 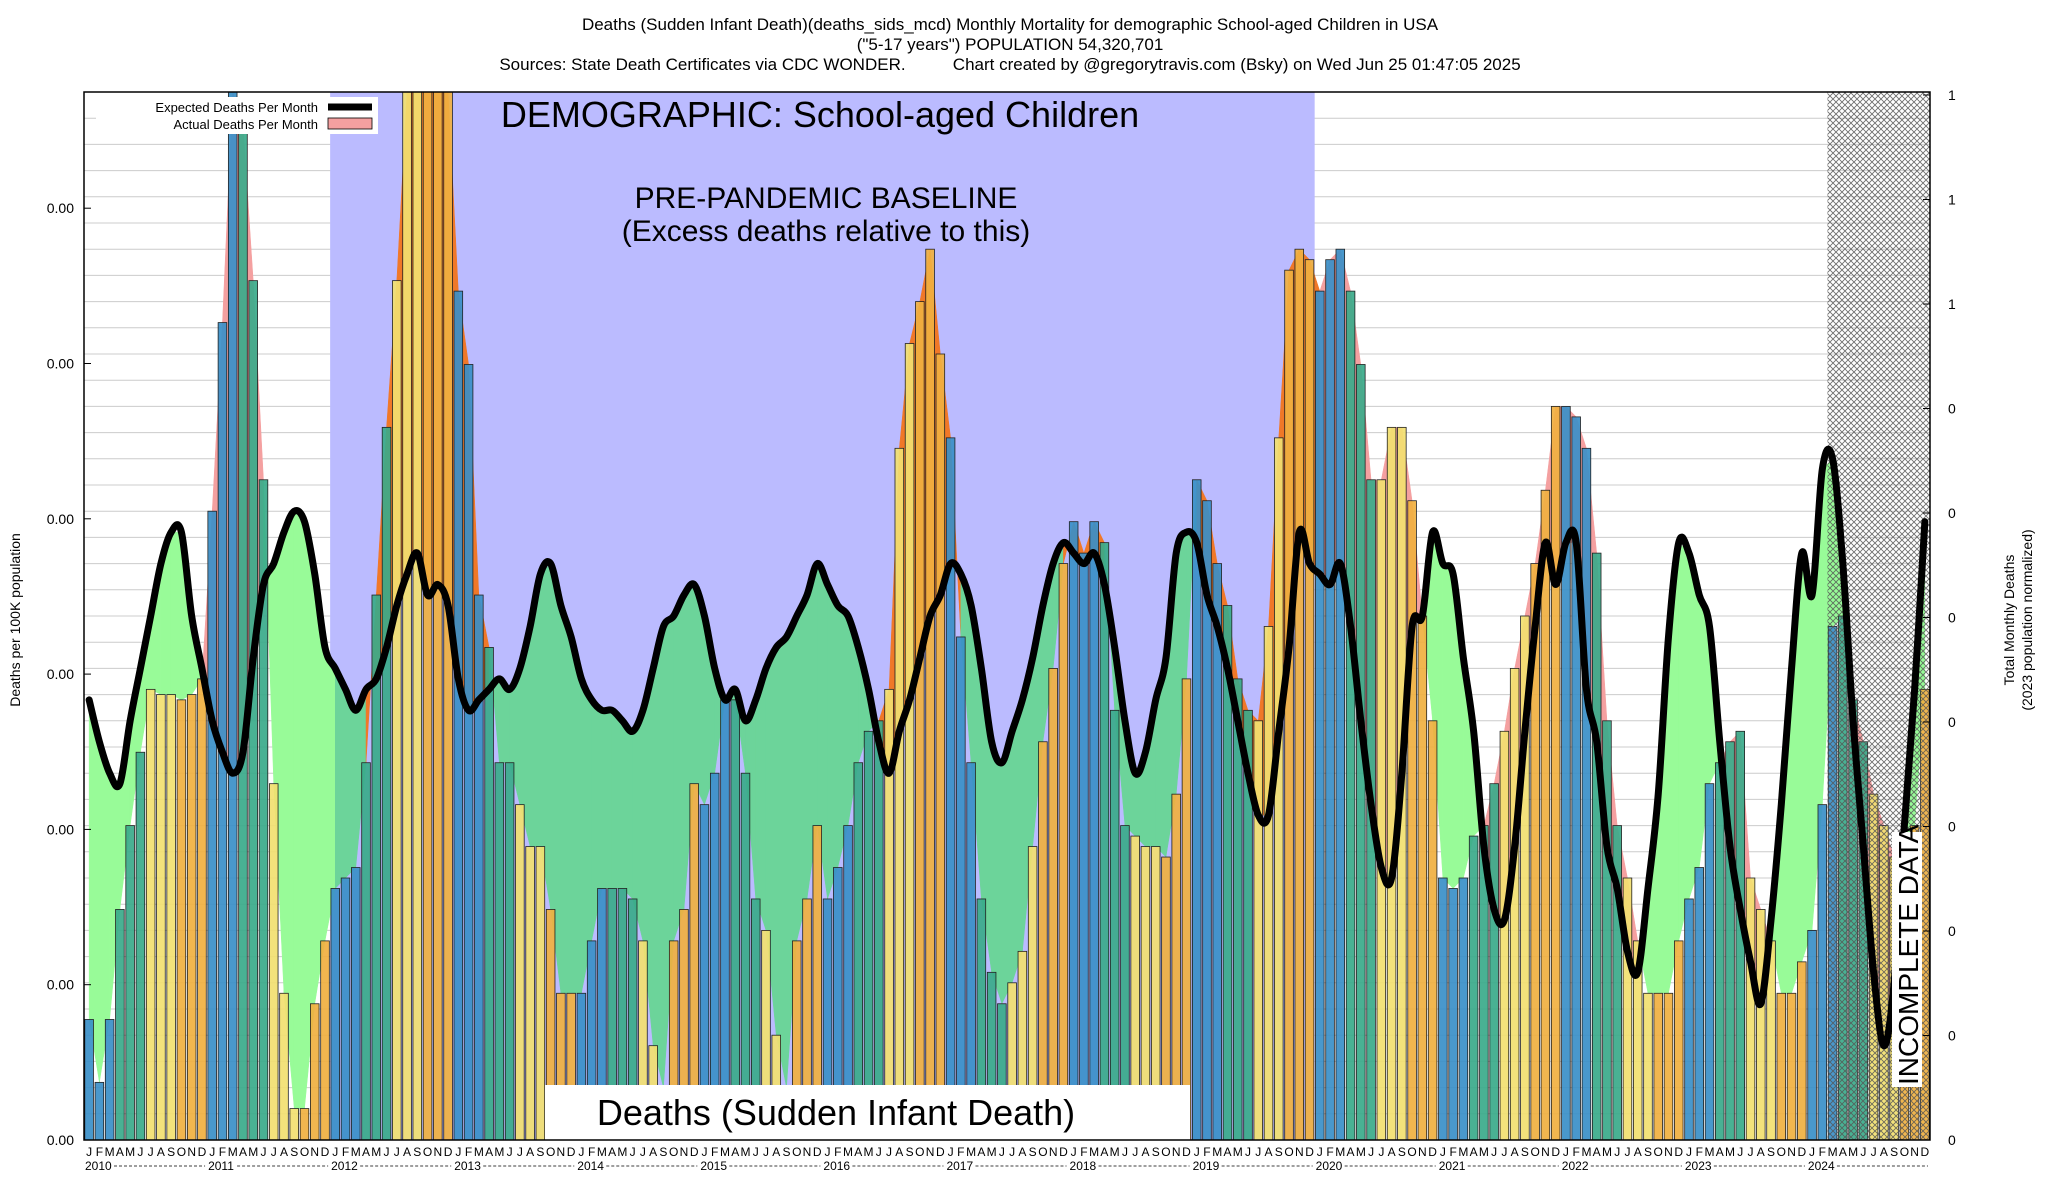 What do you see at coordinates (1907, 959) in the screenshot?
I see `incomplete-label-box` at bounding box center [1907, 959].